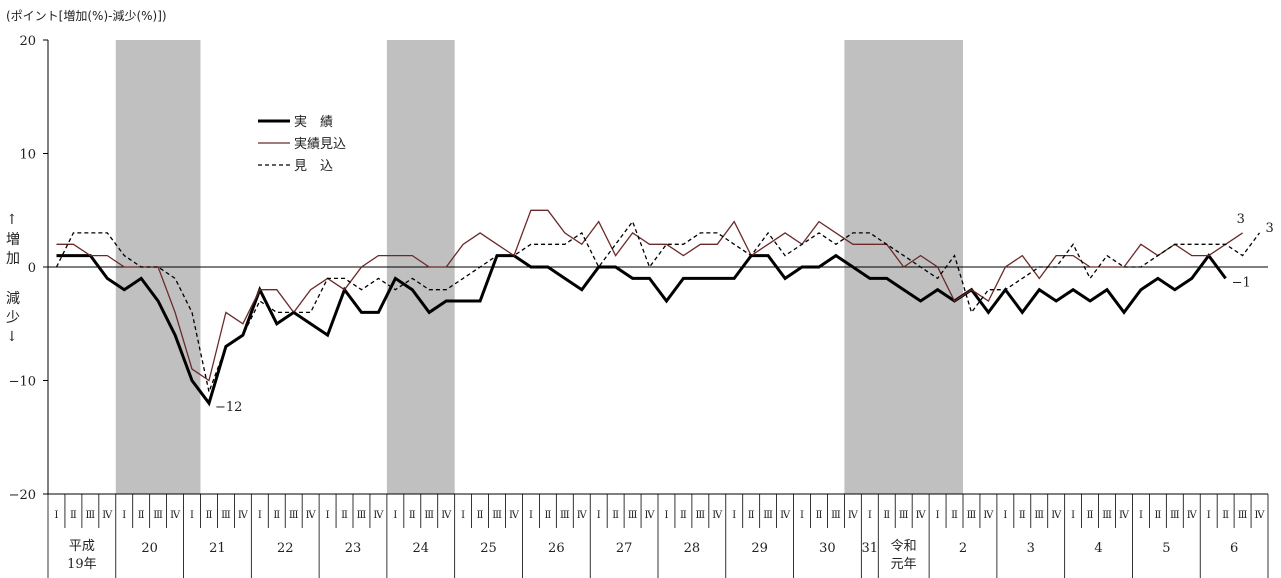  What do you see at coordinates (904, 564) in the screenshot?
I see `year-label: 元年` at bounding box center [904, 564].